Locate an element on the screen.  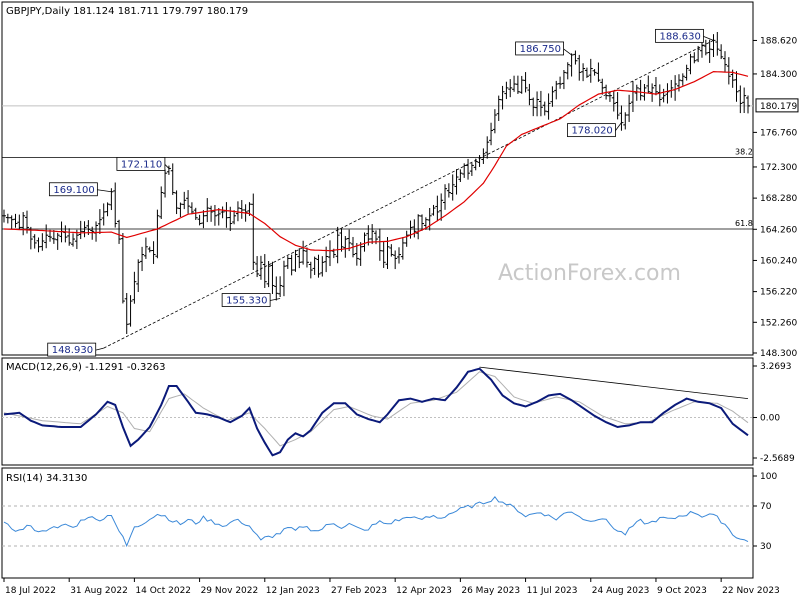
fib-level-label: 38.2 is located at coordinates (744, 152).